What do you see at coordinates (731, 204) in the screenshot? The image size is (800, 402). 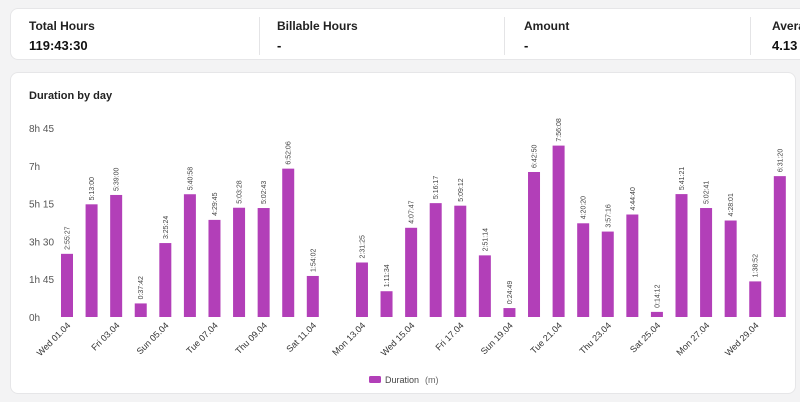 I see `data-label: 4:28:01` at bounding box center [731, 204].